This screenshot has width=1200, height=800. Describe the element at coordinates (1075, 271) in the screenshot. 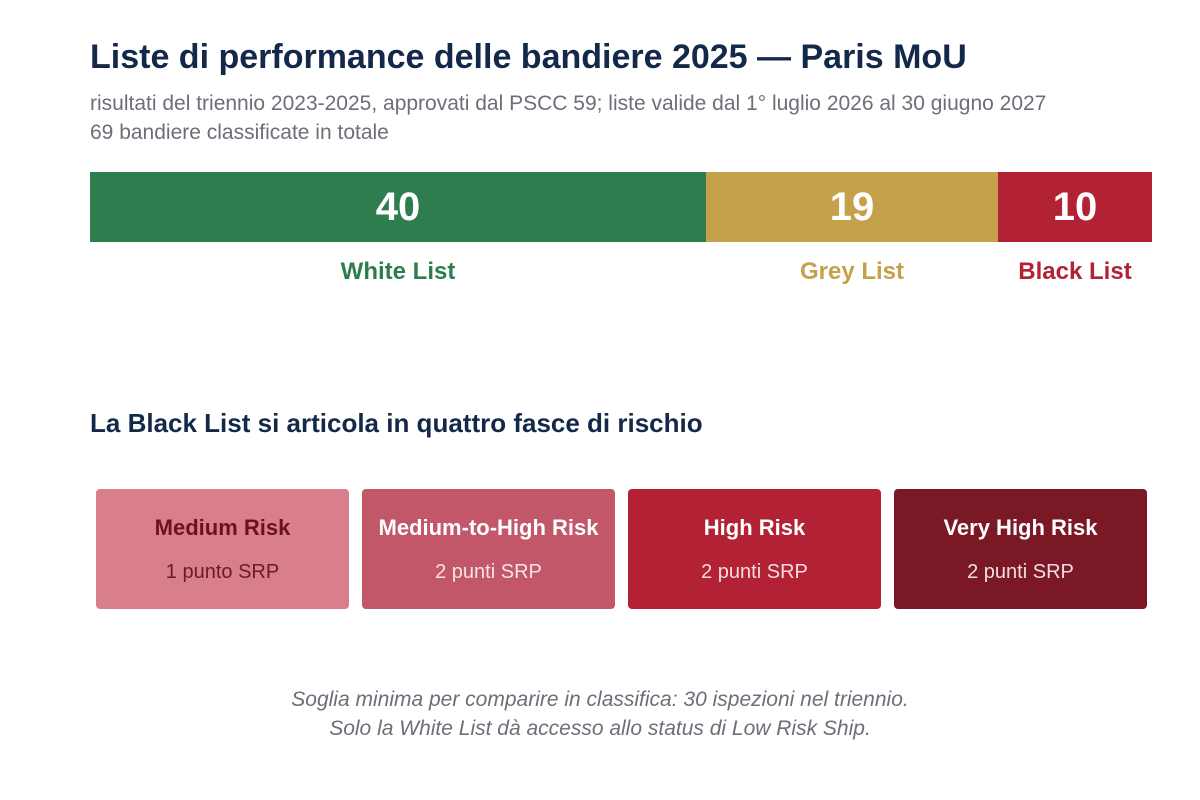

I see `legend-label-black-list: Black List` at that location.